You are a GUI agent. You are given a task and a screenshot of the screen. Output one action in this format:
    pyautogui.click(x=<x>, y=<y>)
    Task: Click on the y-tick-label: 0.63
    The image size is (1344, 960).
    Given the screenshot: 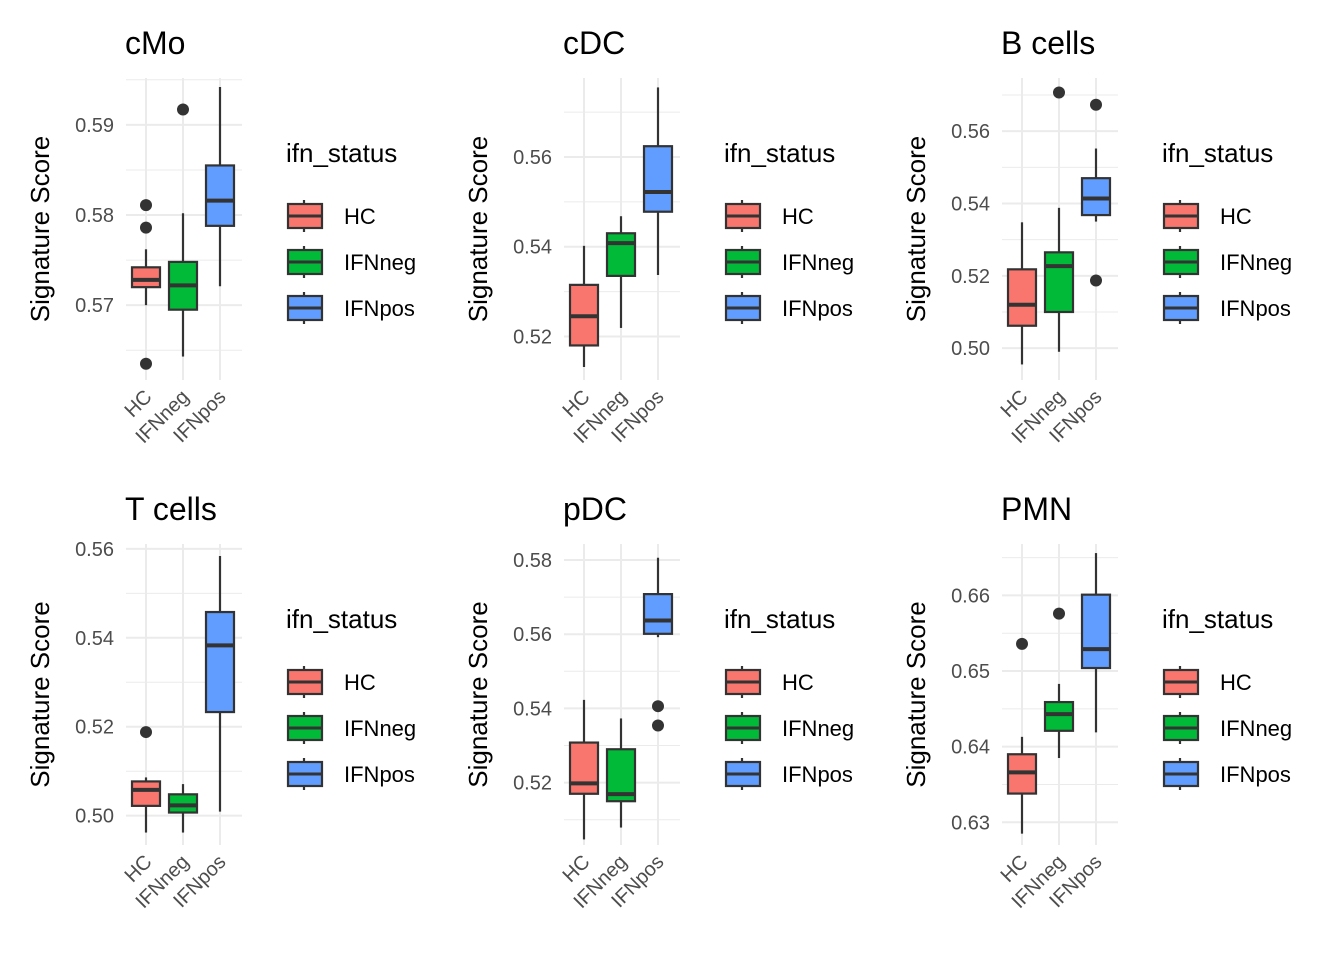 What is the action you would take?
    pyautogui.click(x=970, y=823)
    